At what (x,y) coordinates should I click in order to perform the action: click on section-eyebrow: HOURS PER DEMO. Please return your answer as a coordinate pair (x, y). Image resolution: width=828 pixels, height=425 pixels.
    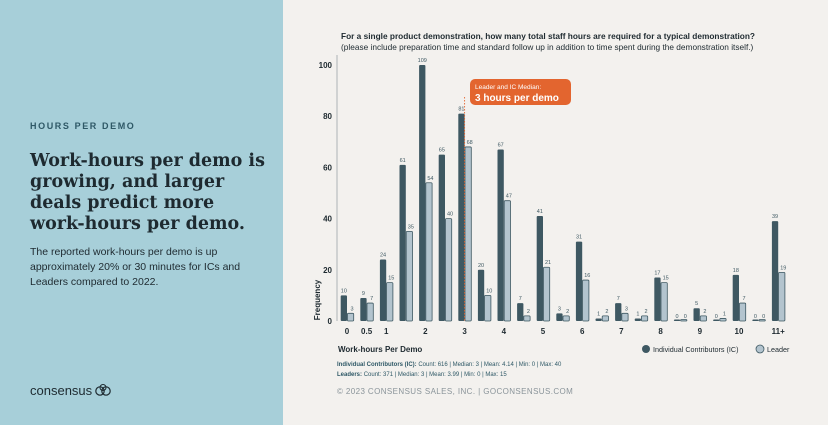
    Looking at the image, I should click on (83, 126).